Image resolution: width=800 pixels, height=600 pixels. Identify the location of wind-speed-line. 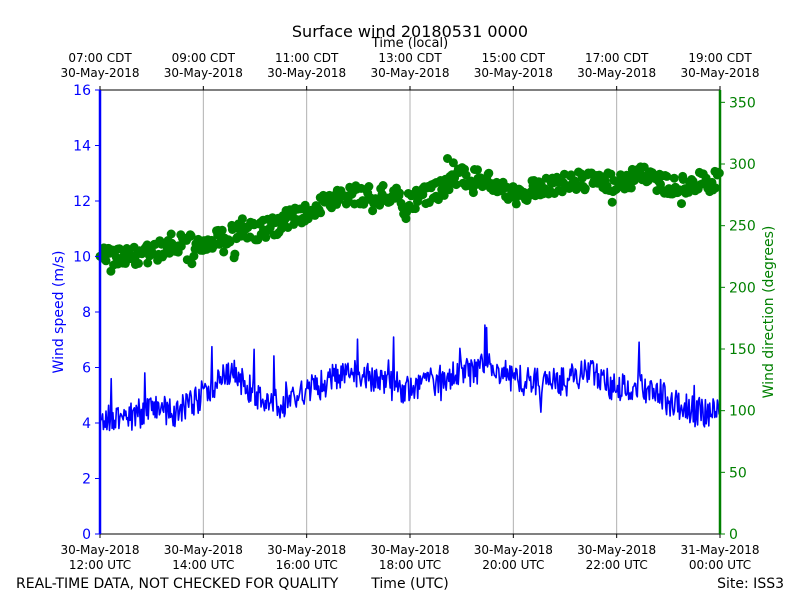
(410, 378).